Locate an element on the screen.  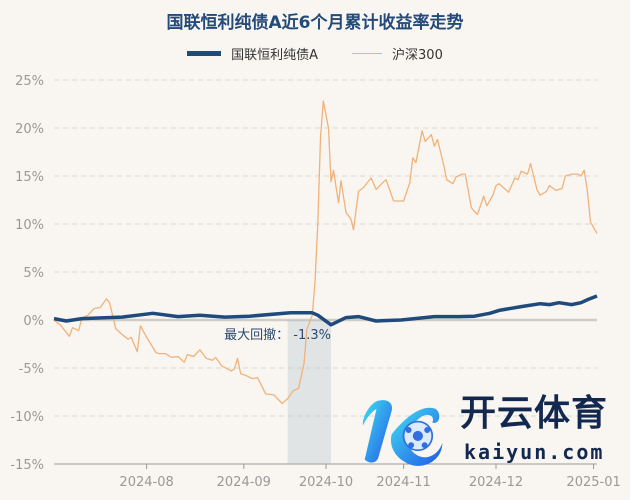
y-tick-label: -10% is located at coordinates (27, 417).